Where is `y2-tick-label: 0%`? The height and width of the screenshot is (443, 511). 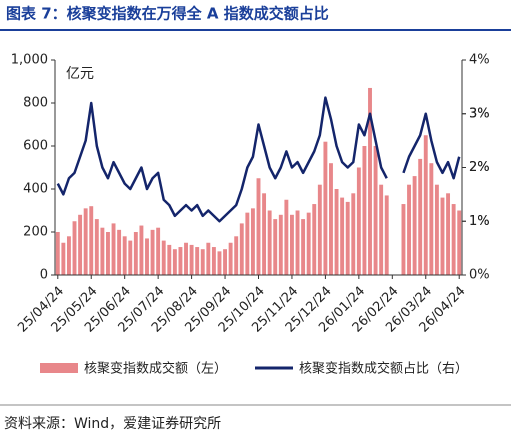
y2-tick-label: 0% is located at coordinates (479, 275).